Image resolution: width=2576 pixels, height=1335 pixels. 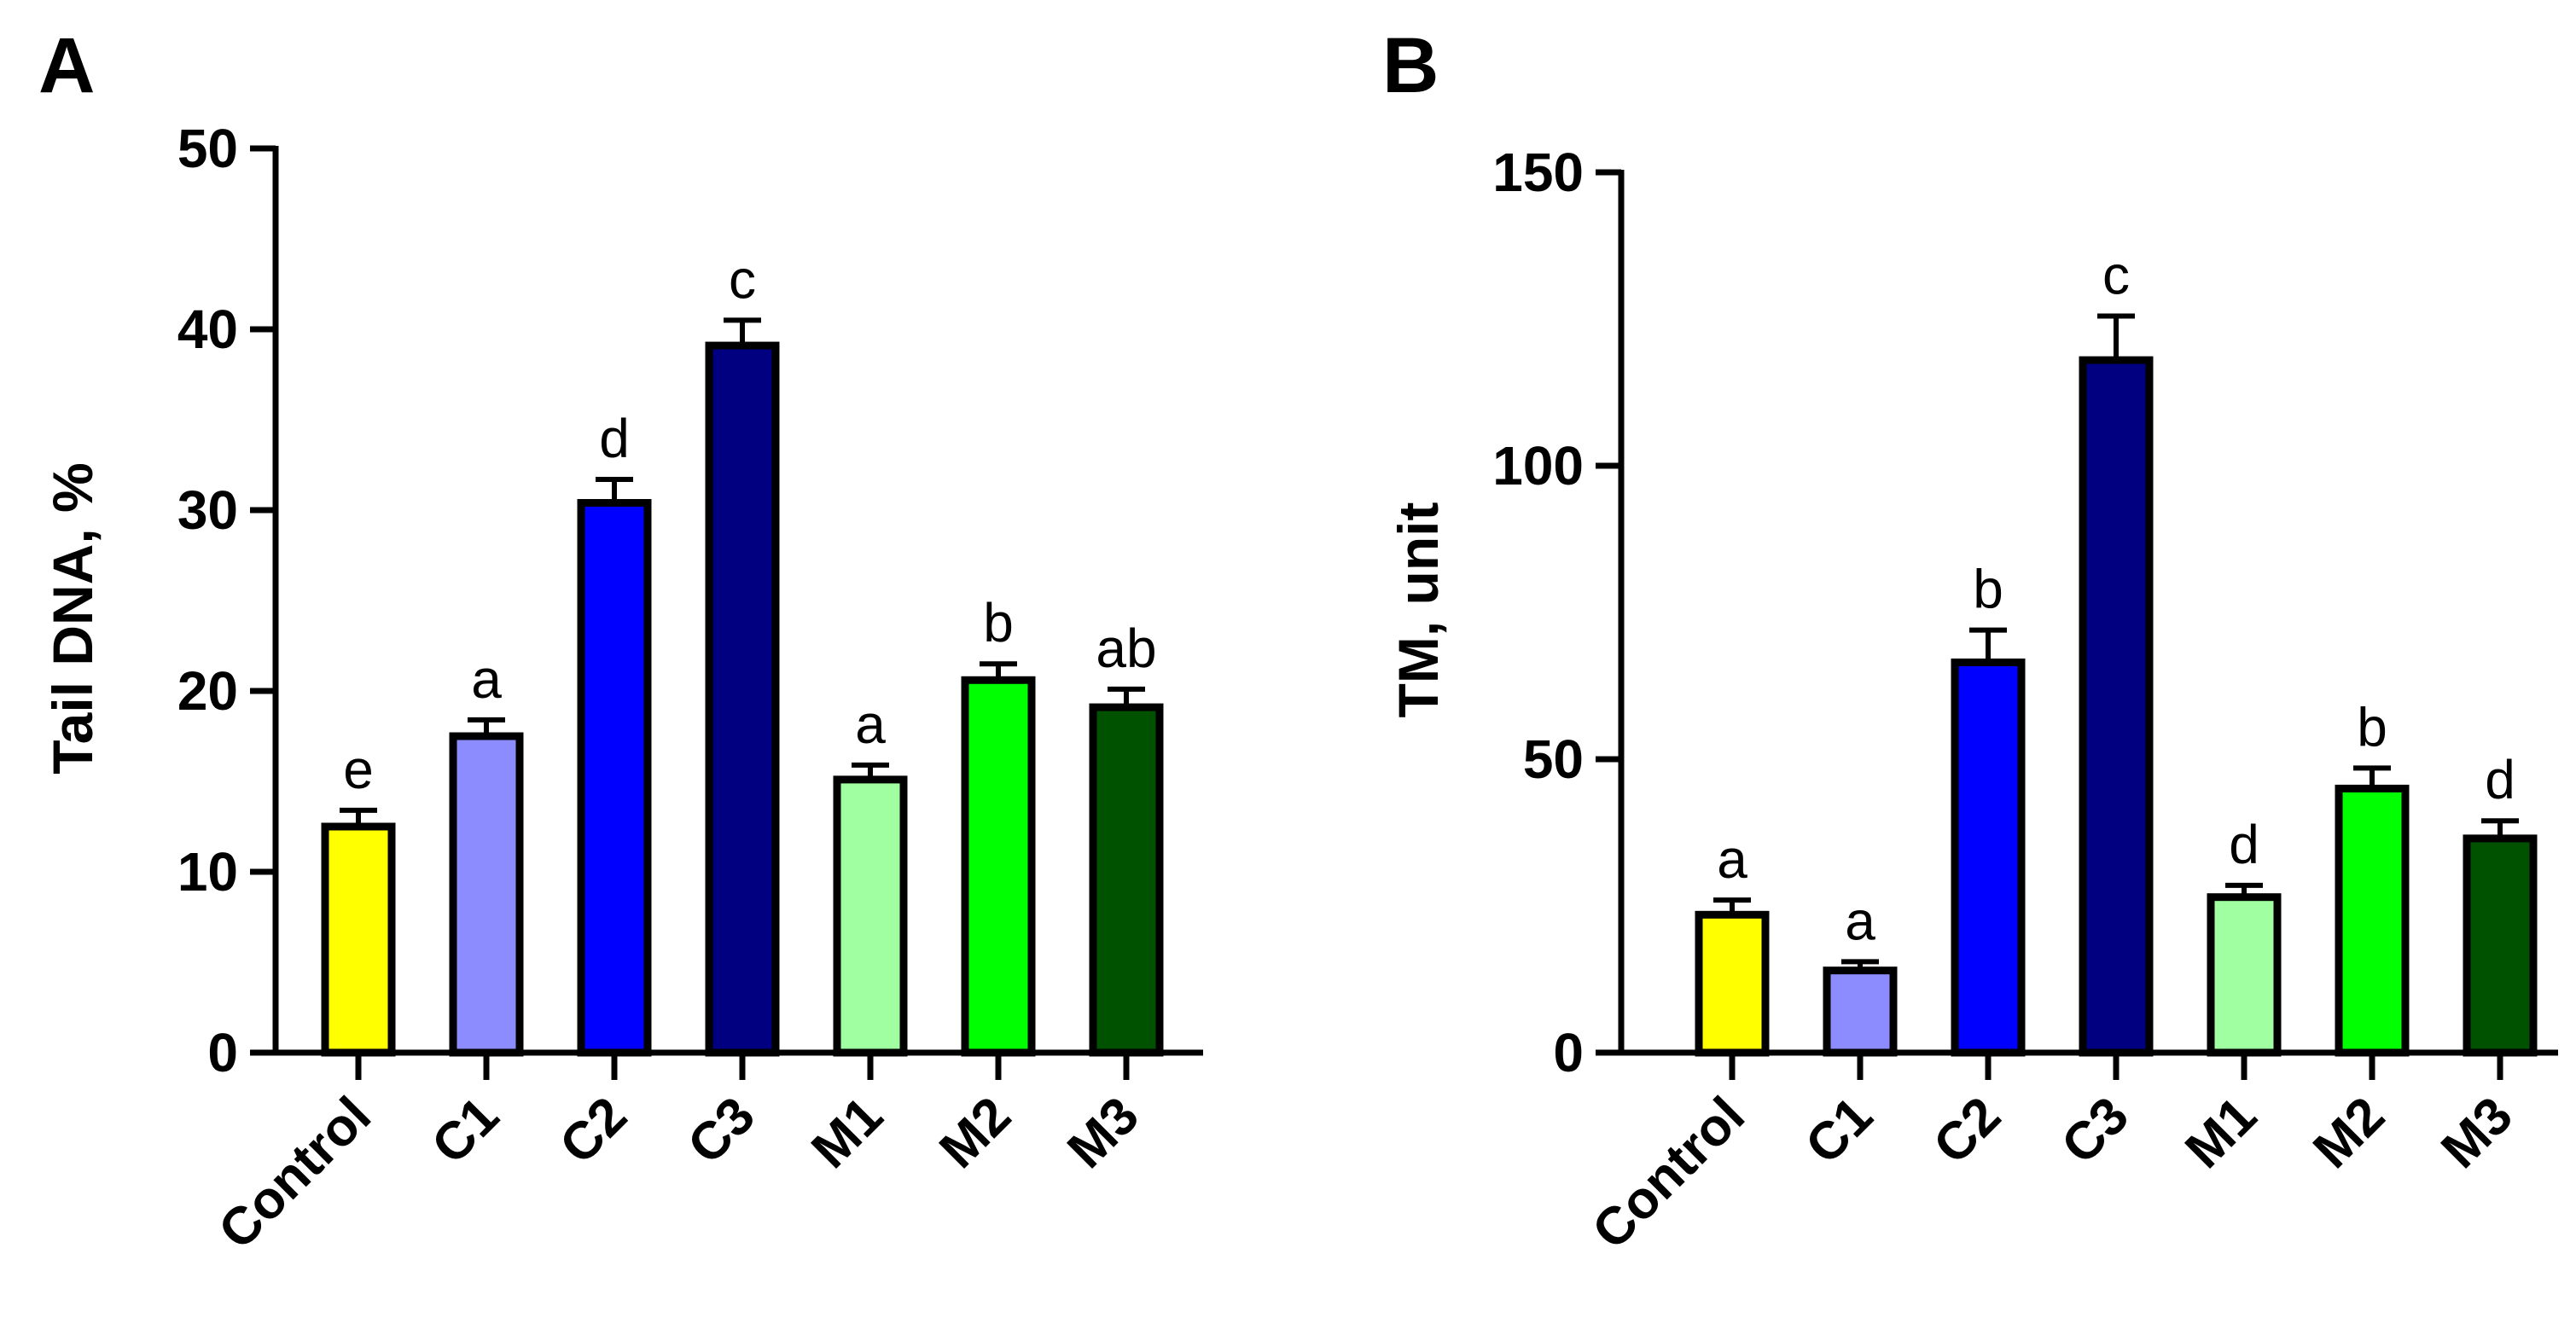 What do you see at coordinates (208, 148) in the screenshot?
I see `y-tick-label-a-5: 50` at bounding box center [208, 148].